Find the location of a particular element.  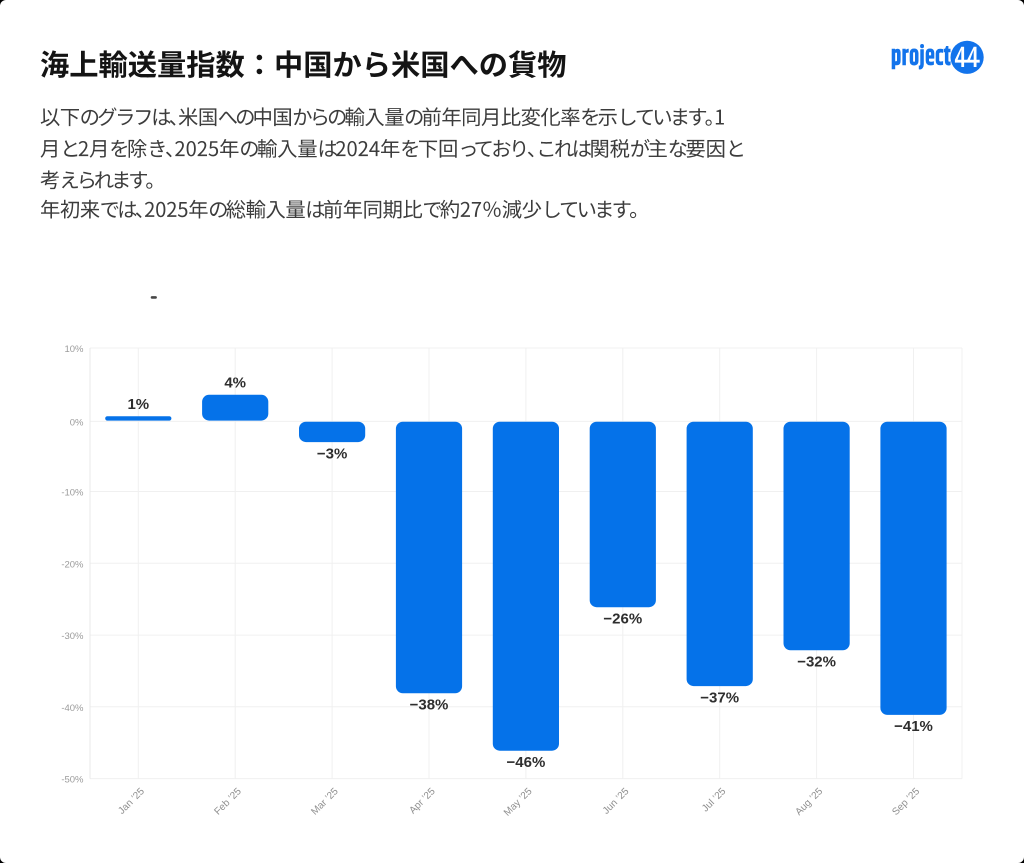

svg-text: 1% is located at coordinates (138, 404).